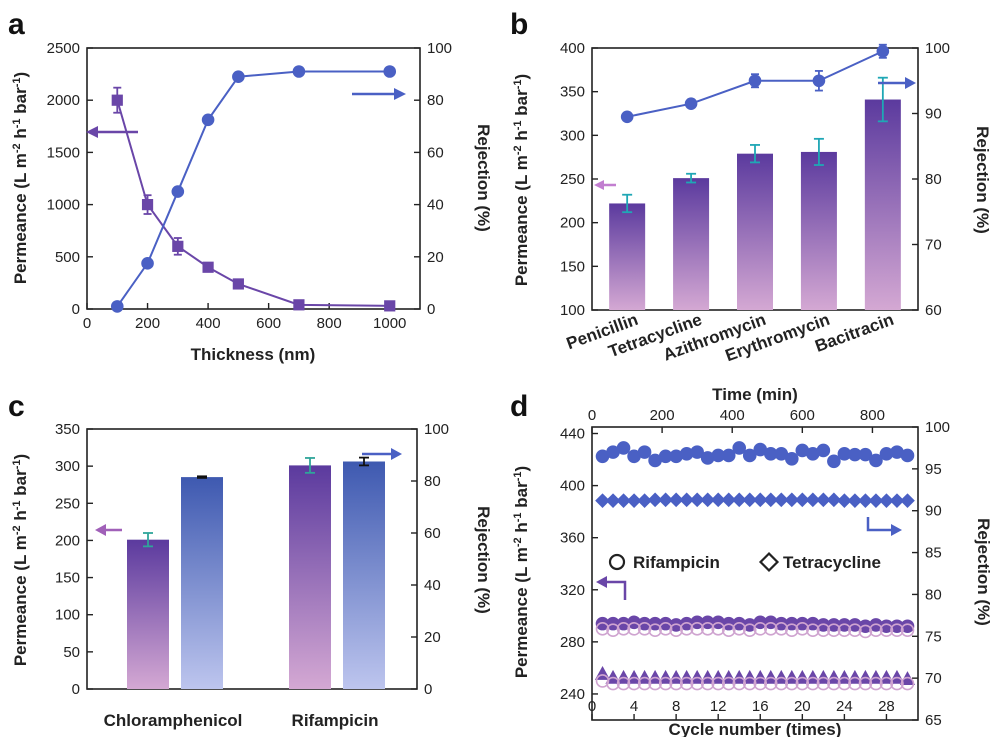 This screenshot has height=737, width=993. I want to click on panel-a-x-ticklabel-600: 600, so click(268, 323).